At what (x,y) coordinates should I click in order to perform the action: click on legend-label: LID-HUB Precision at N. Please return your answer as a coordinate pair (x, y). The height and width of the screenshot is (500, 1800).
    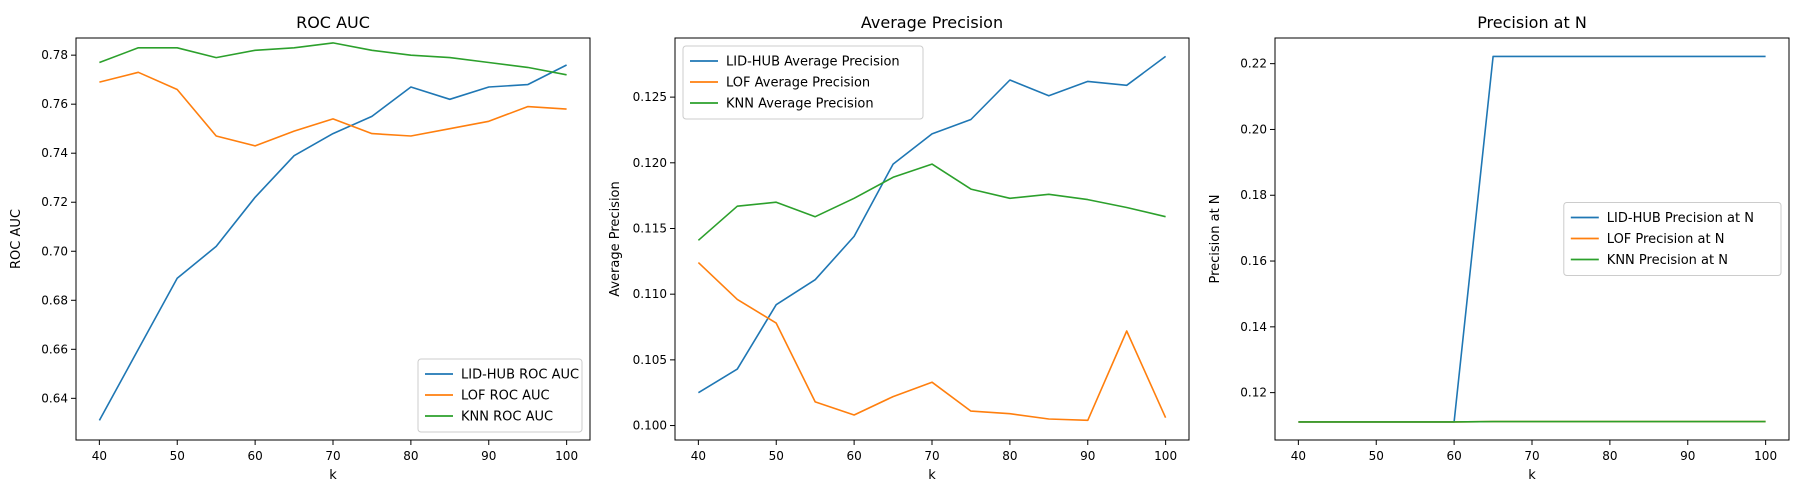
    Looking at the image, I should click on (1680, 218).